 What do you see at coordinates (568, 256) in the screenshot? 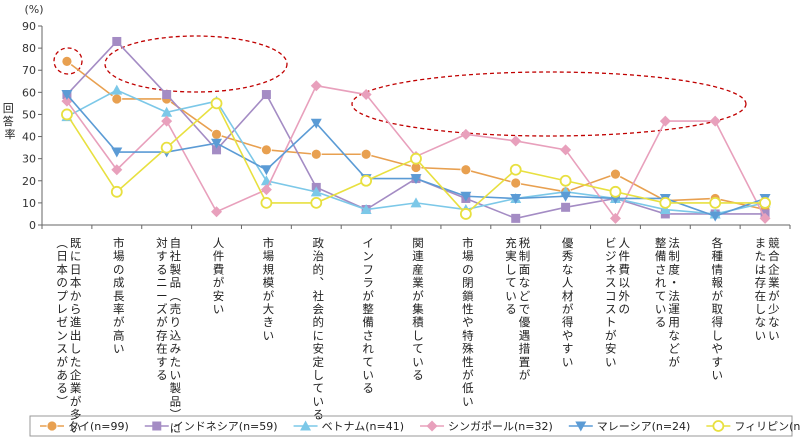
I see `category-label-char: 秀` at bounding box center [568, 256].